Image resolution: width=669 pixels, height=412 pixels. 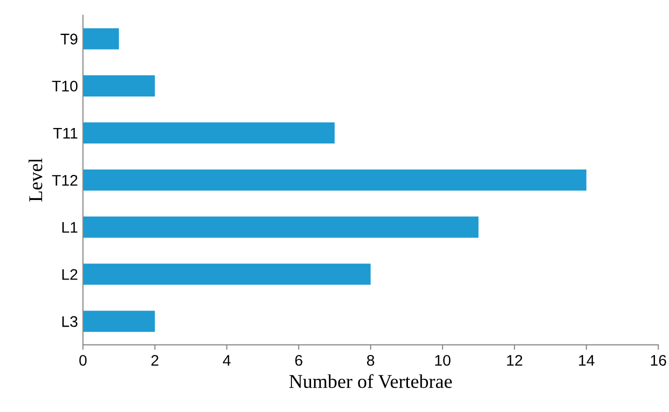 What do you see at coordinates (70, 227) in the screenshot?
I see `y-tick-label: L1` at bounding box center [70, 227].